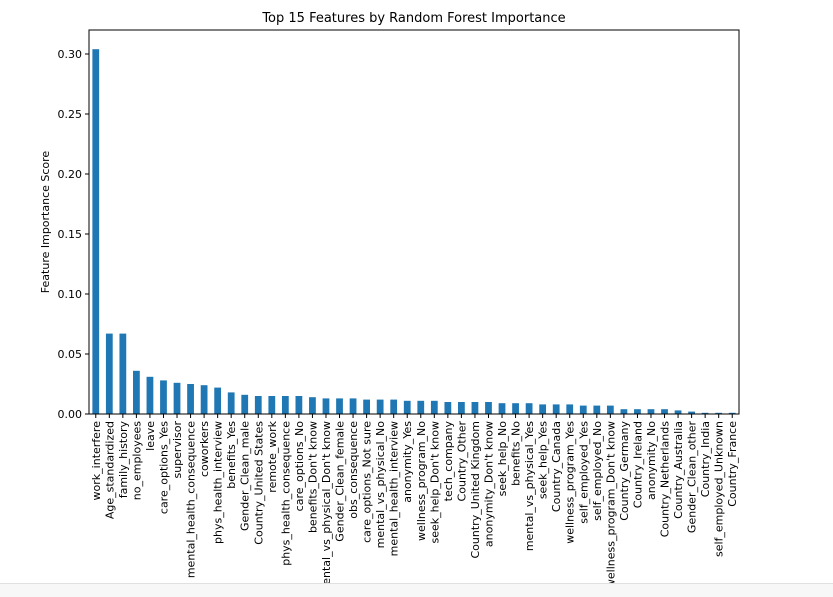 The height and width of the screenshot is (597, 833). I want to click on x-tick-label: phys_health_consequence, so click(285, 493).